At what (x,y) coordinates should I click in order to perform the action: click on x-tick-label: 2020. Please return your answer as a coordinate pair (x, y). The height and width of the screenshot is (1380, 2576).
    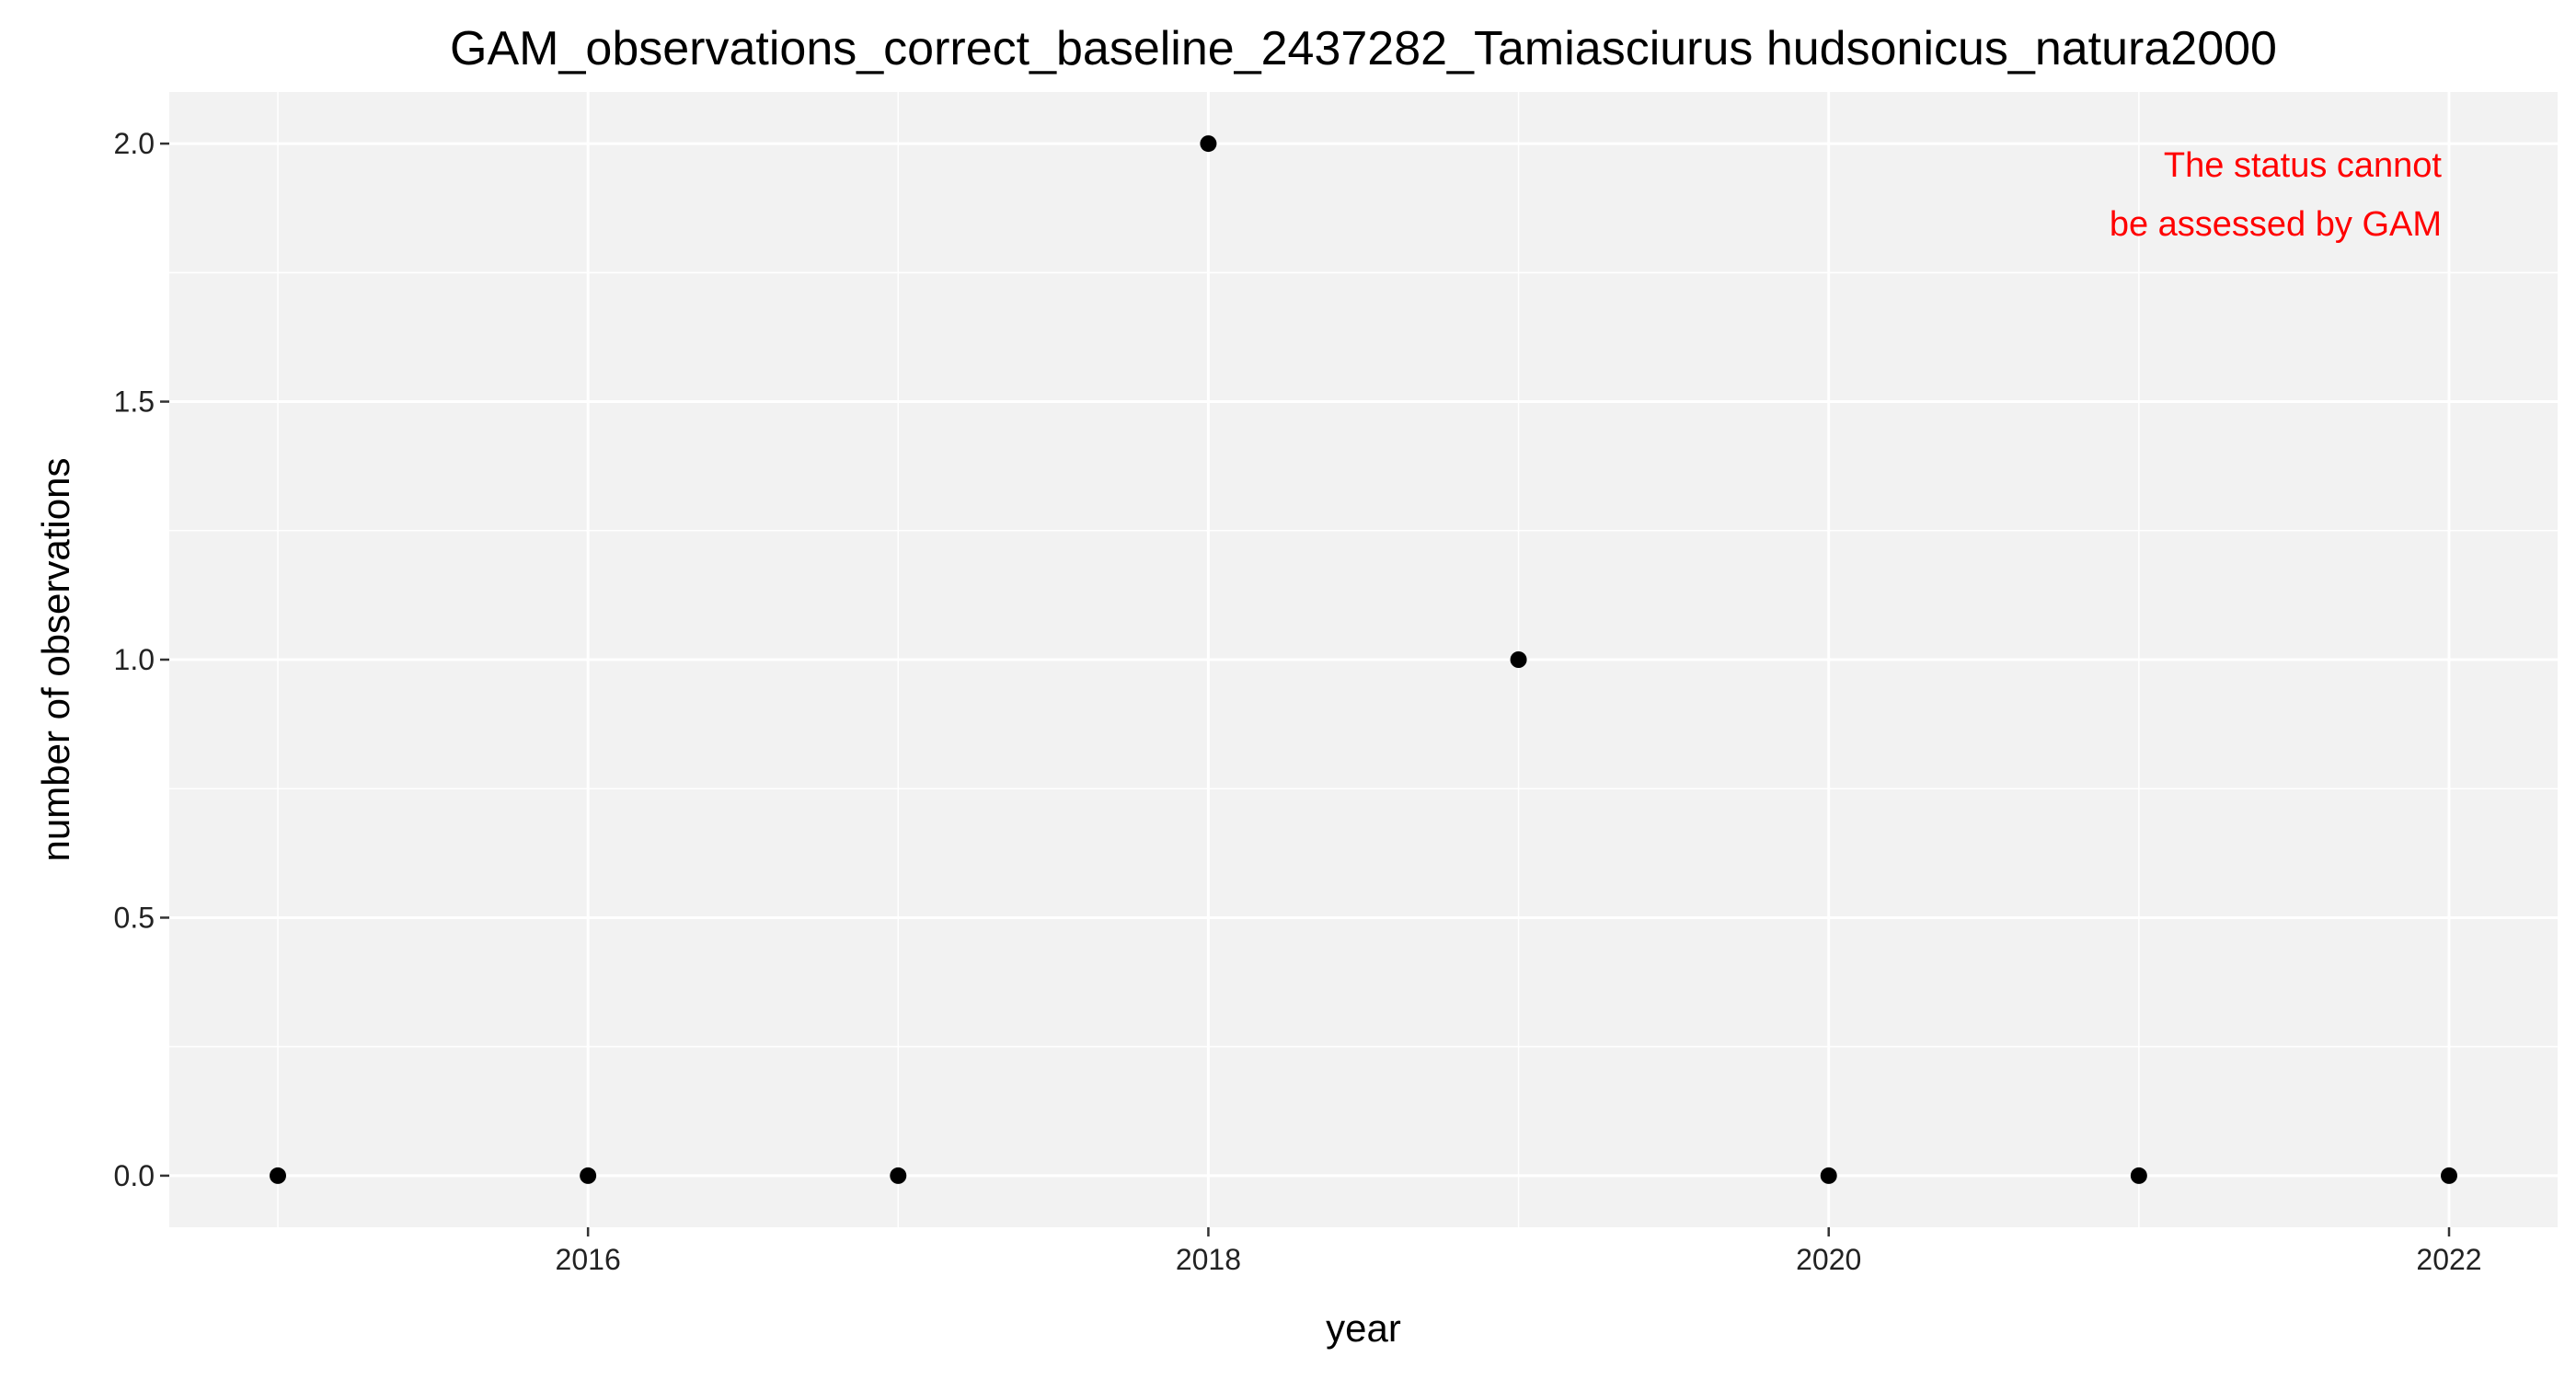
    Looking at the image, I should click on (1828, 1259).